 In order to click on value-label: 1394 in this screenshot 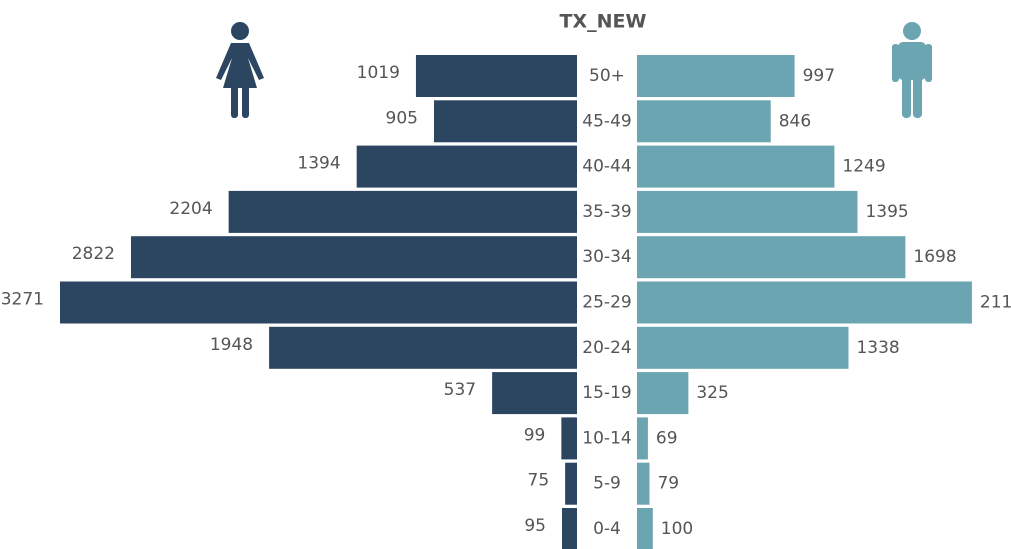, I will do `click(318, 164)`.